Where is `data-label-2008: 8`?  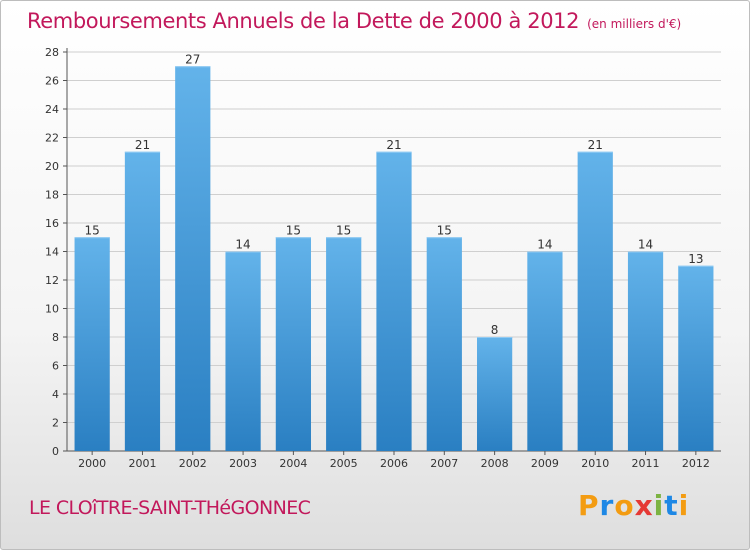 data-label-2008: 8 is located at coordinates (495, 330).